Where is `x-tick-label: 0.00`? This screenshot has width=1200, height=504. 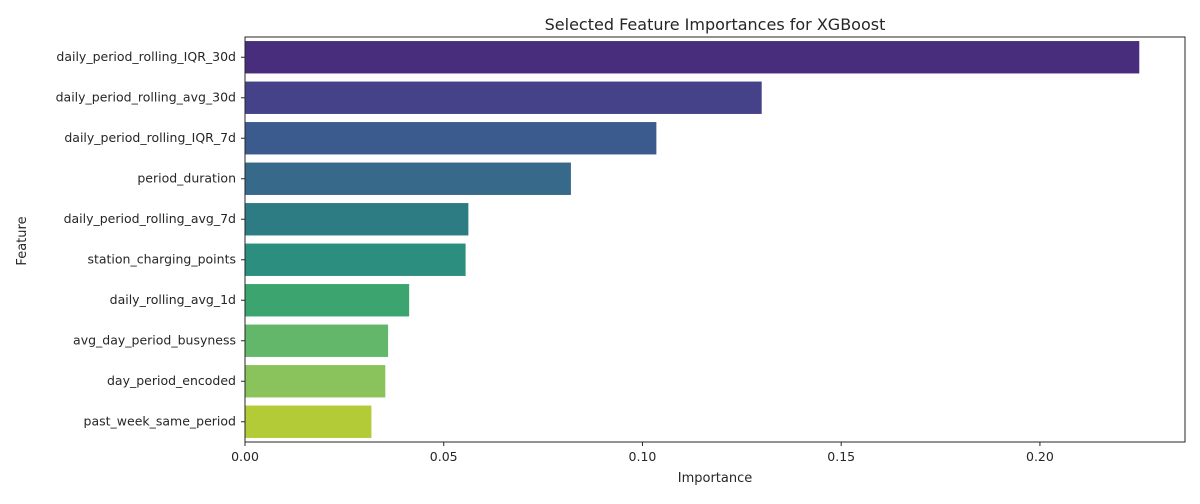 x-tick-label: 0.00 is located at coordinates (245, 456).